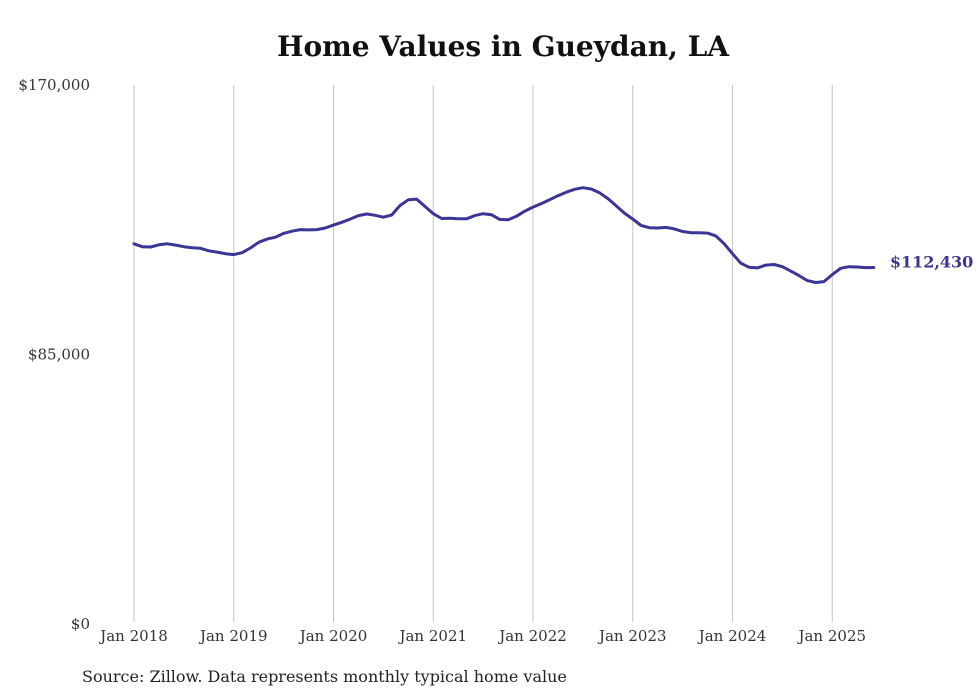 The image size is (980, 699). What do you see at coordinates (333, 636) in the screenshot?
I see `x-tick-label: Jan 2020` at bounding box center [333, 636].